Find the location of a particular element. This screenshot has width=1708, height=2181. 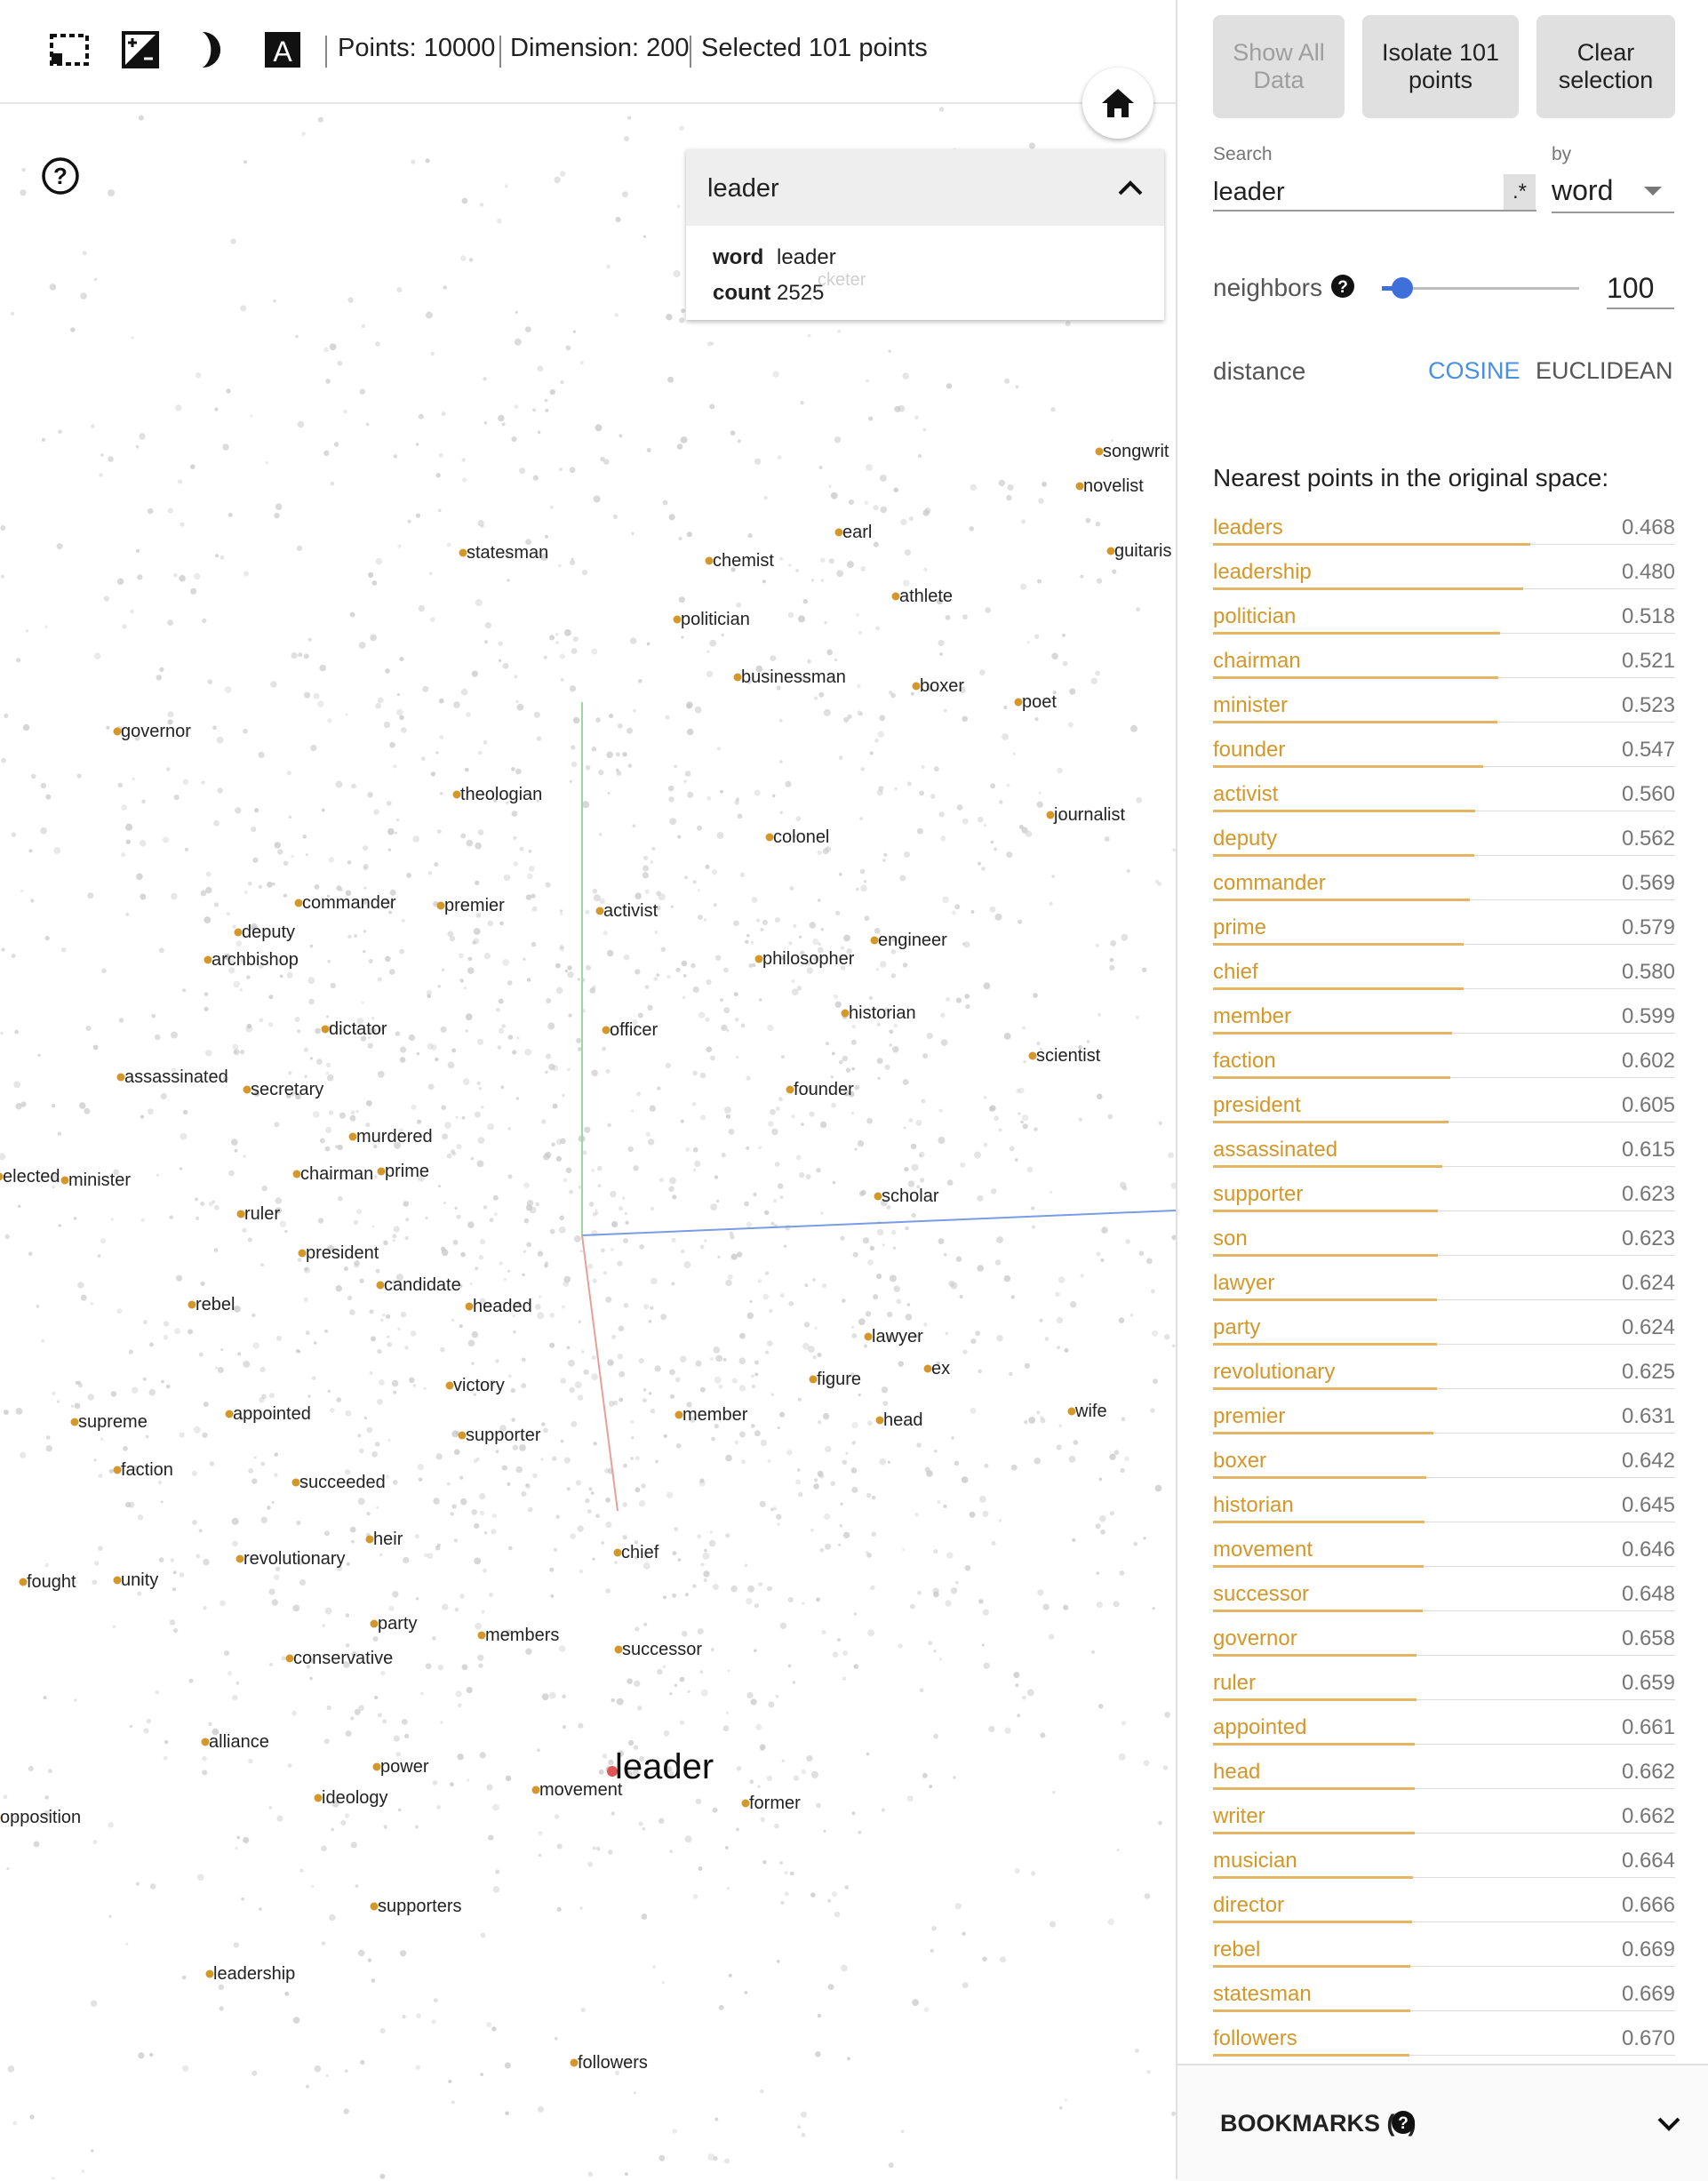

regex-toggle-button: .* is located at coordinates (1520, 192).